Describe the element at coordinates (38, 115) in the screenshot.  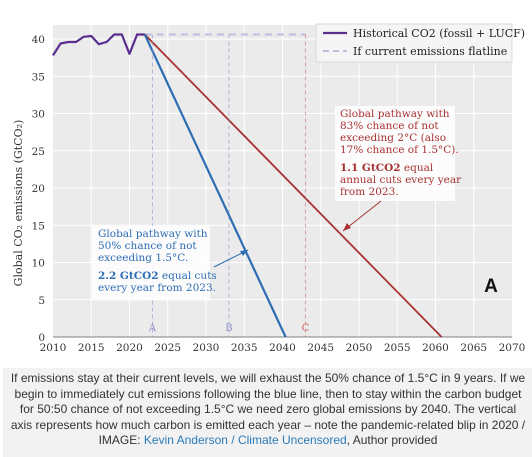
I see `y-tick-label: 30` at that location.